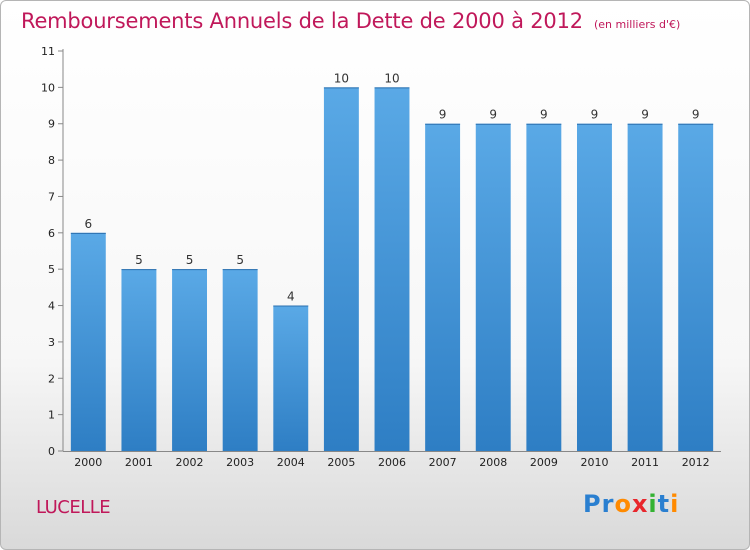 This screenshot has height=550, width=750. What do you see at coordinates (696, 462) in the screenshot?
I see `x-tick-label: 2012` at bounding box center [696, 462].